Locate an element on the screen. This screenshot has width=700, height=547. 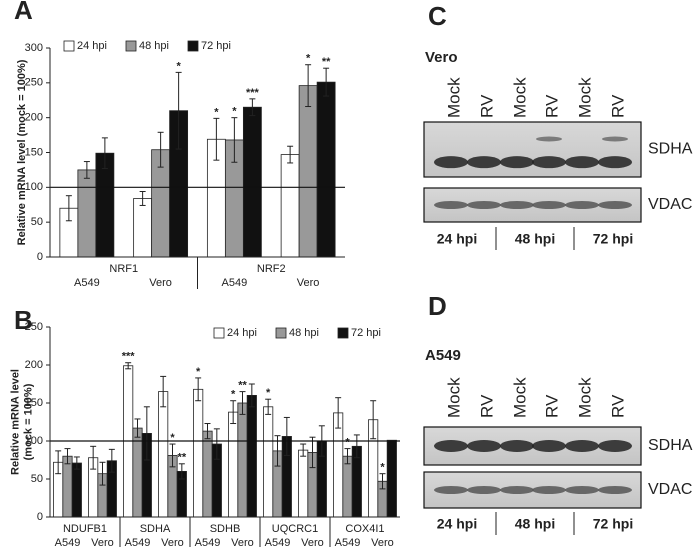
blot is located at coordinates (532, 149).